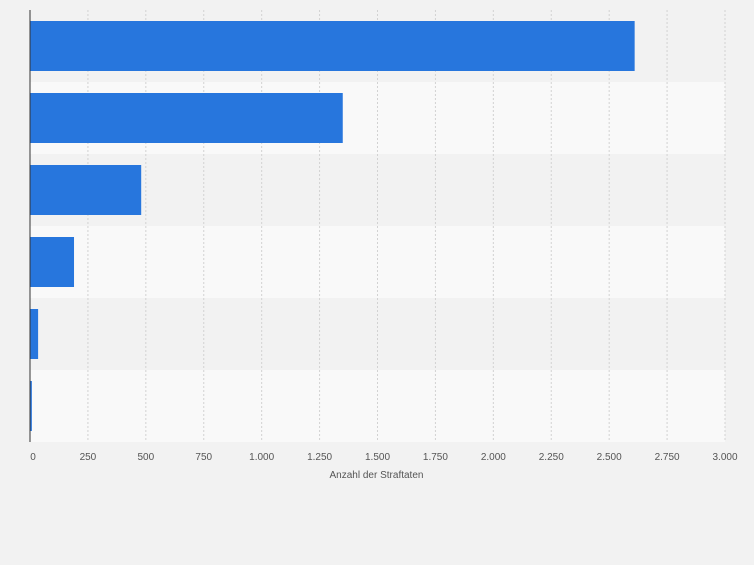 The width and height of the screenshot is (754, 565). Describe the element at coordinates (609, 457) in the screenshot. I see `x-tick-label: 2.500` at that location.